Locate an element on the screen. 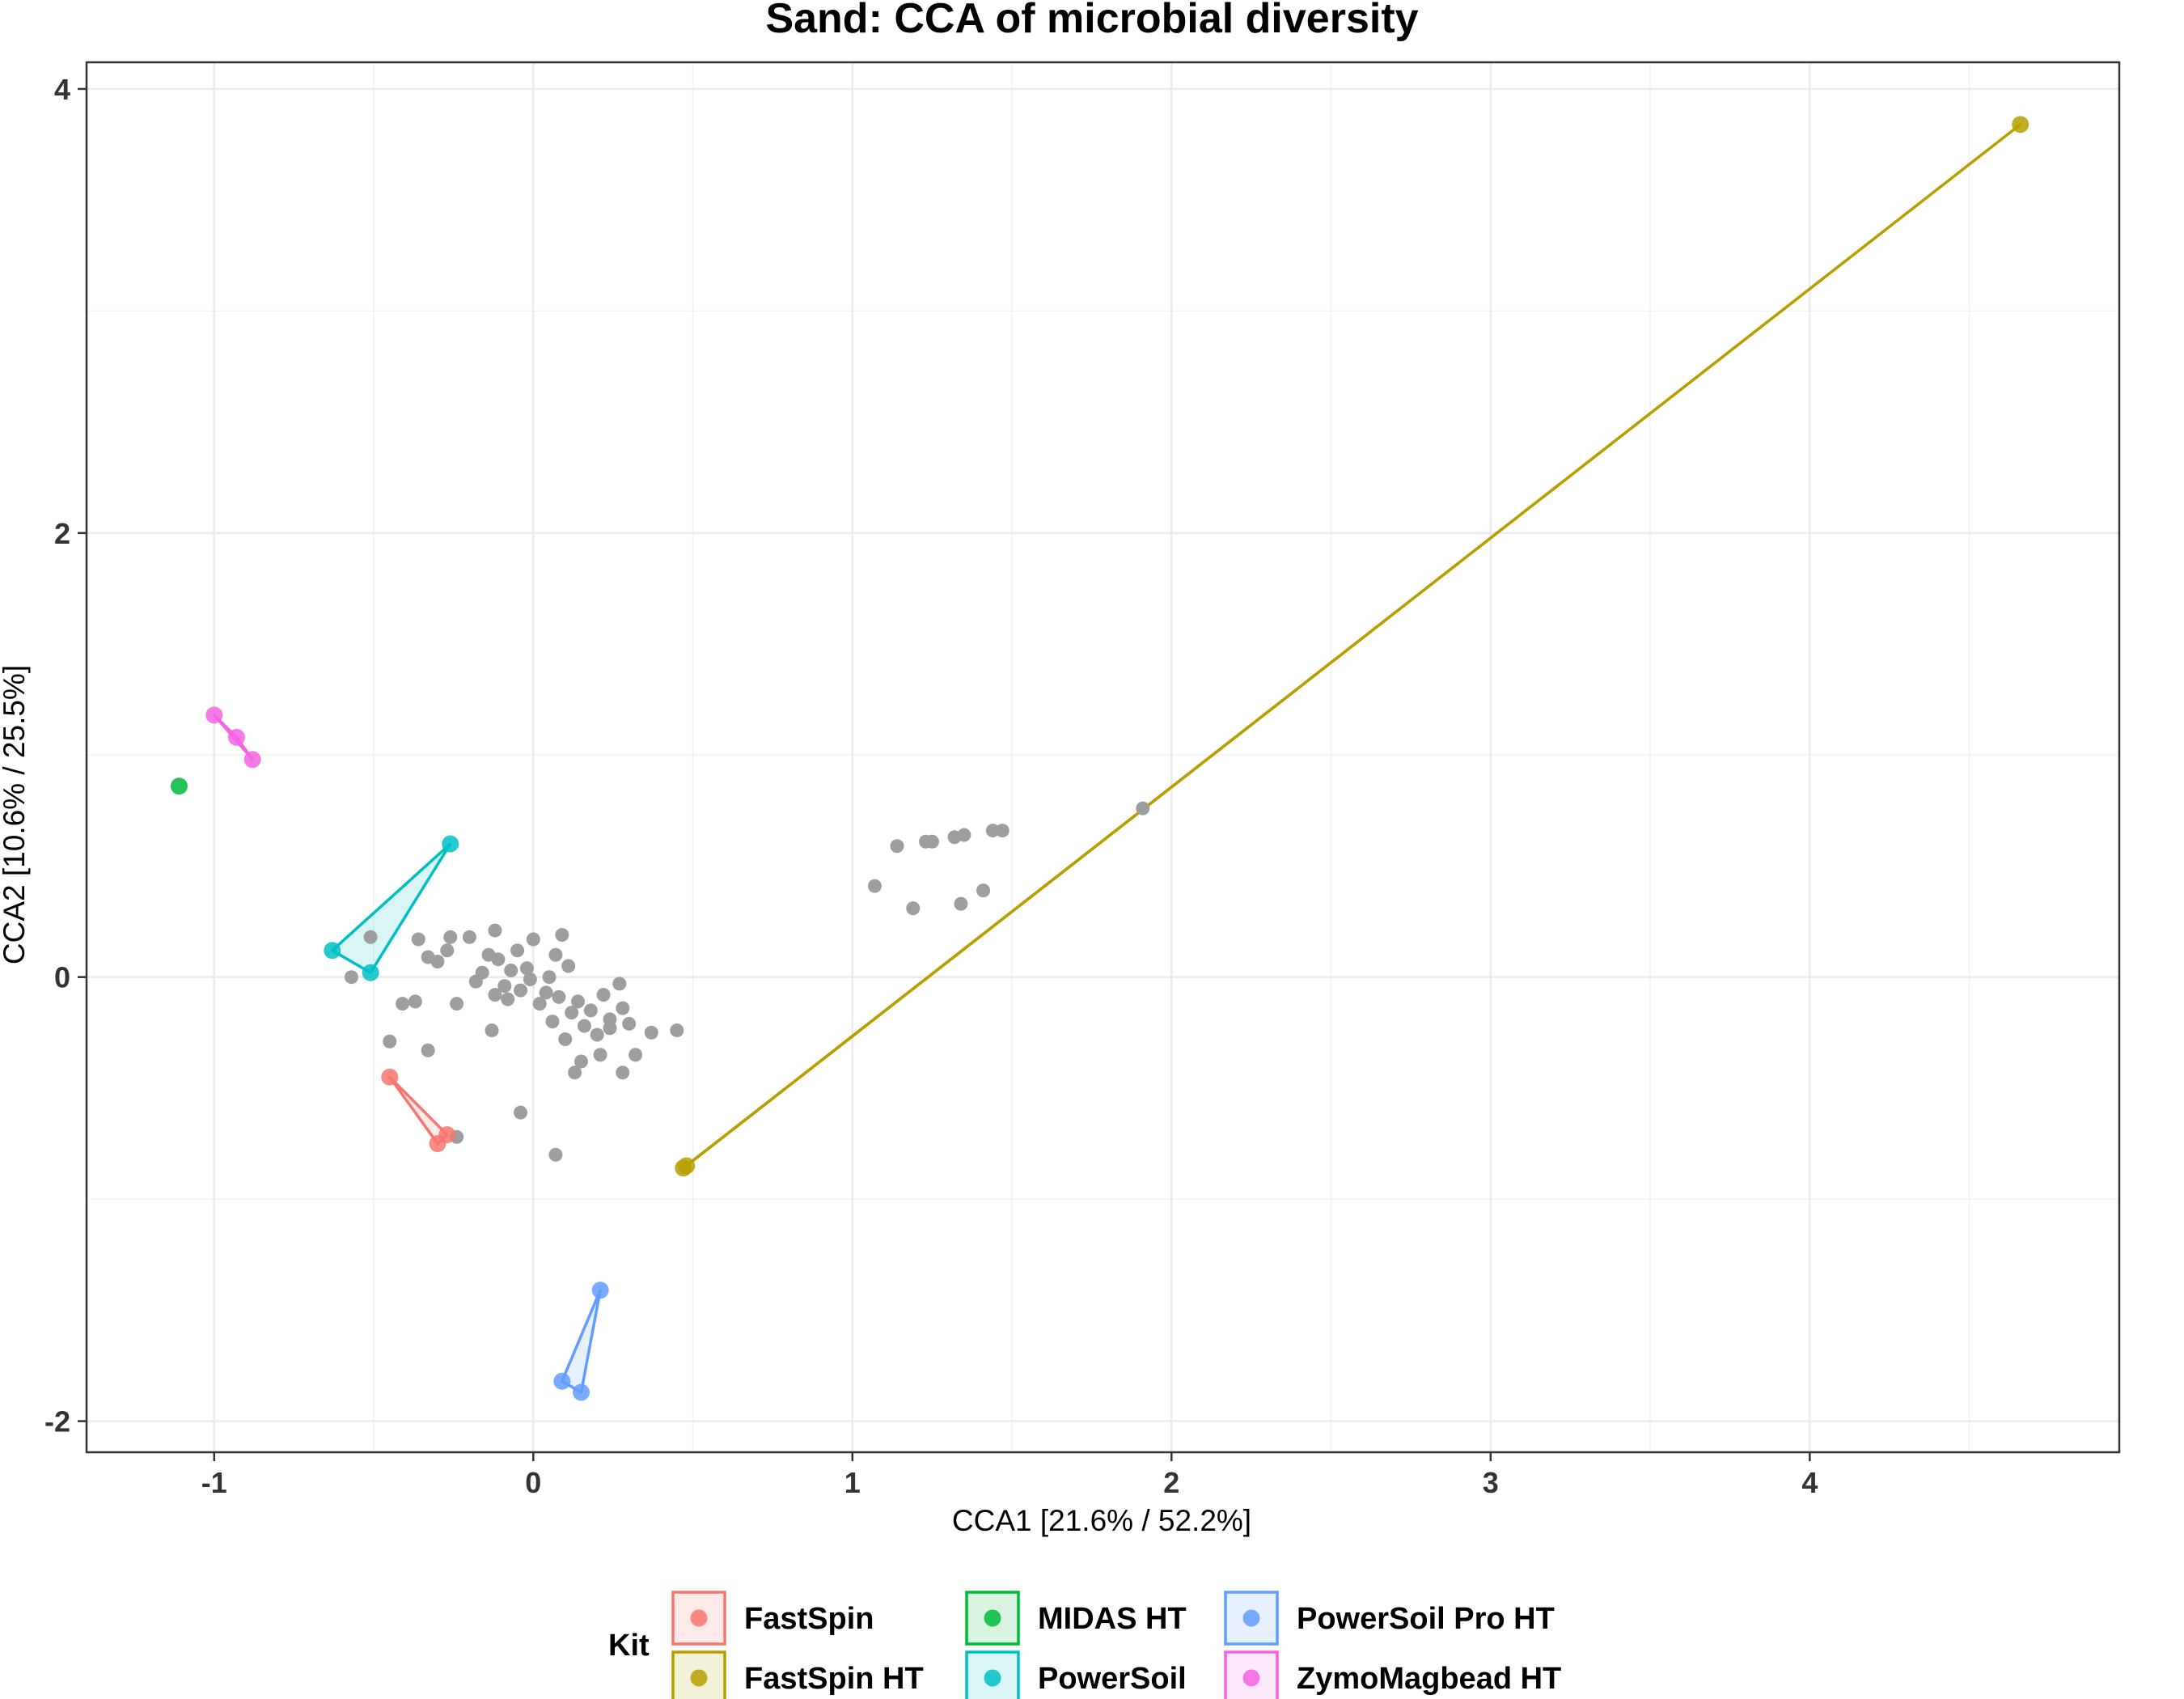  species-points is located at coordinates (747, 981).